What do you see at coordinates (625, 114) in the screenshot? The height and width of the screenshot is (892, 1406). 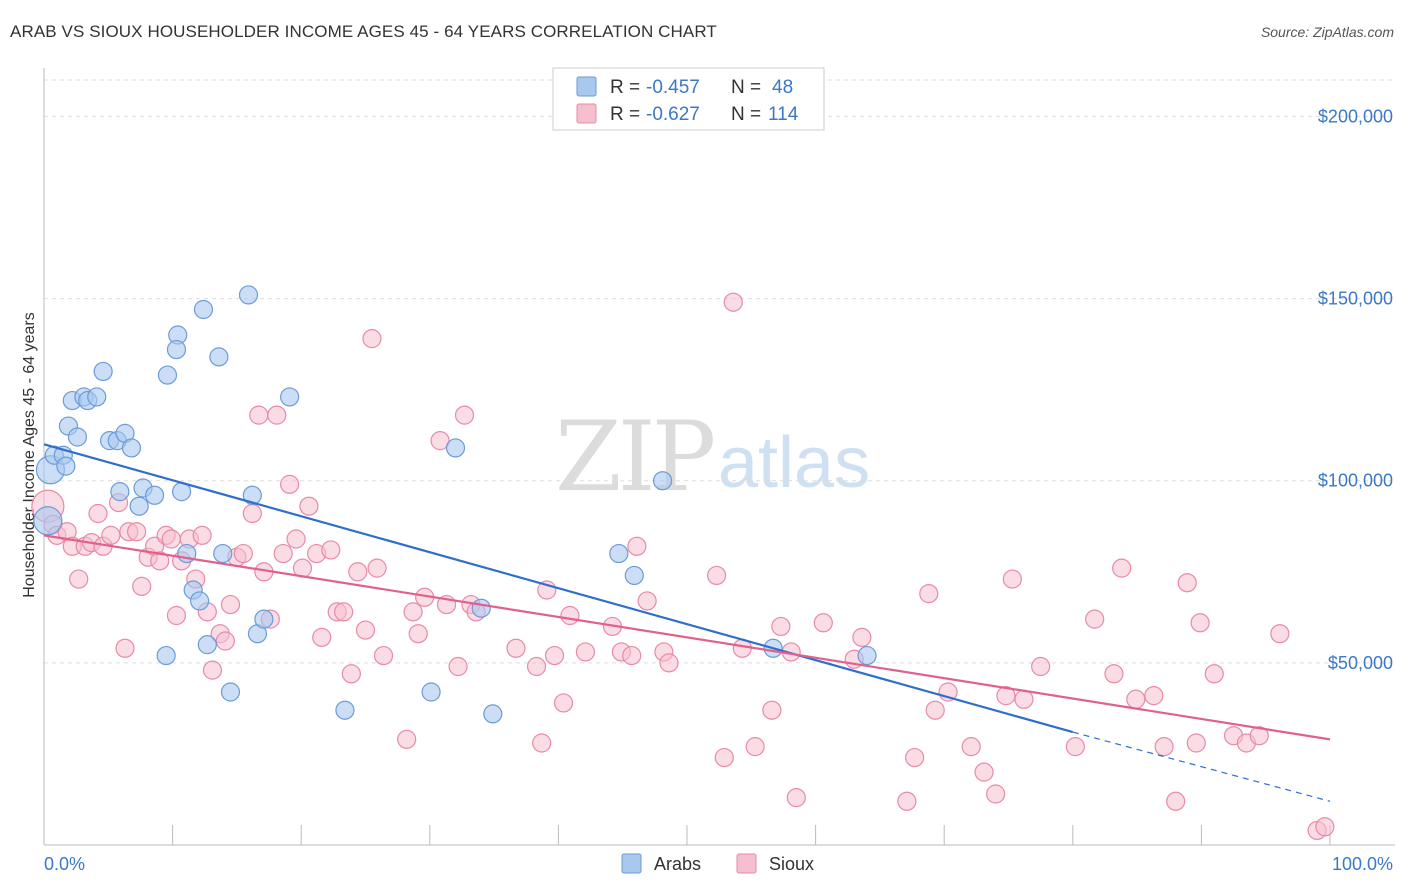 I see `legend-sioux-r-label: R =` at bounding box center [625, 114].